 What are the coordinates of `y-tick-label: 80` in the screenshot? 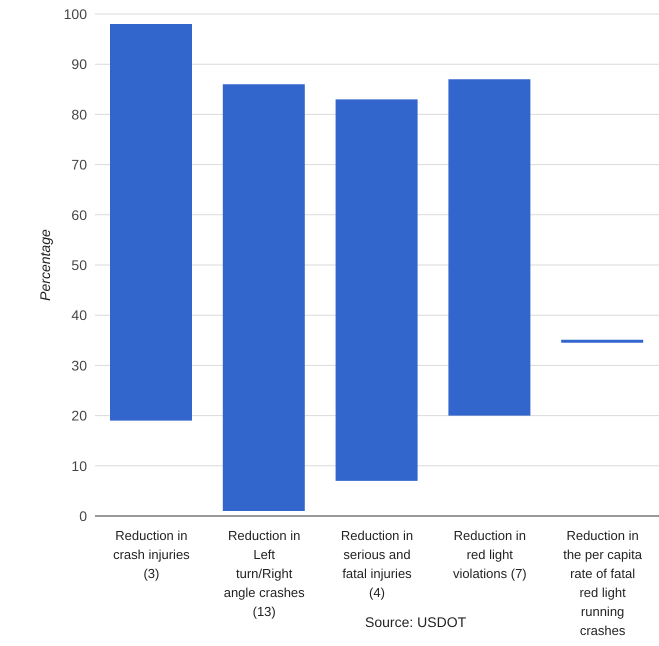 It's located at (79, 114).